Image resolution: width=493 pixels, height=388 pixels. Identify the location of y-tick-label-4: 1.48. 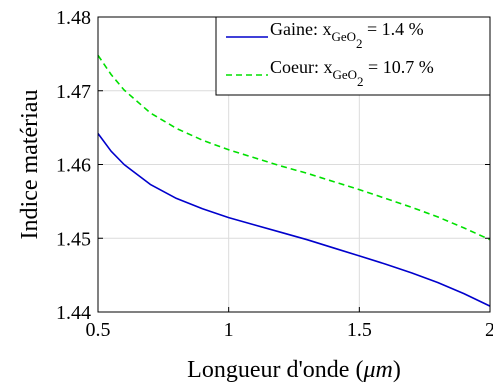
(73, 18).